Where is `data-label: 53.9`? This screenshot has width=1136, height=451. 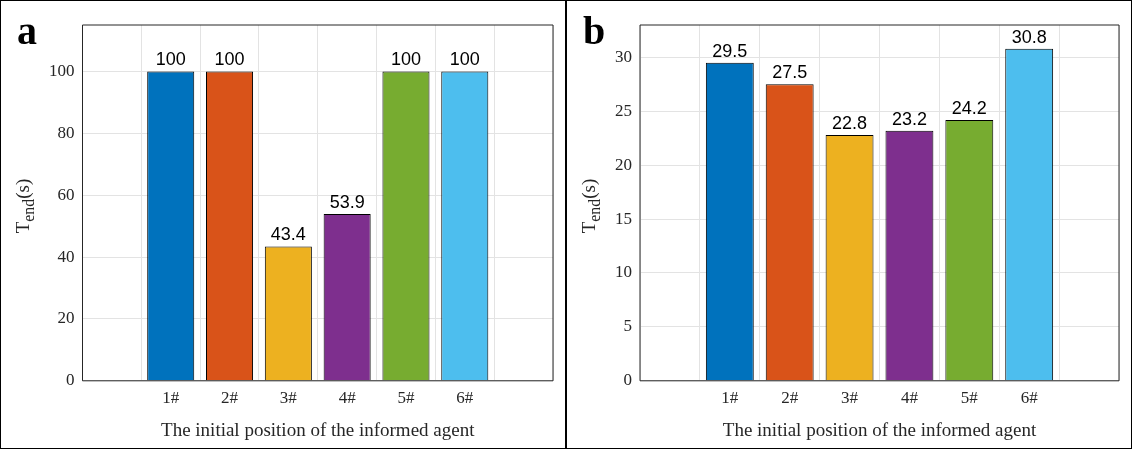 data-label: 53.9 is located at coordinates (347, 202).